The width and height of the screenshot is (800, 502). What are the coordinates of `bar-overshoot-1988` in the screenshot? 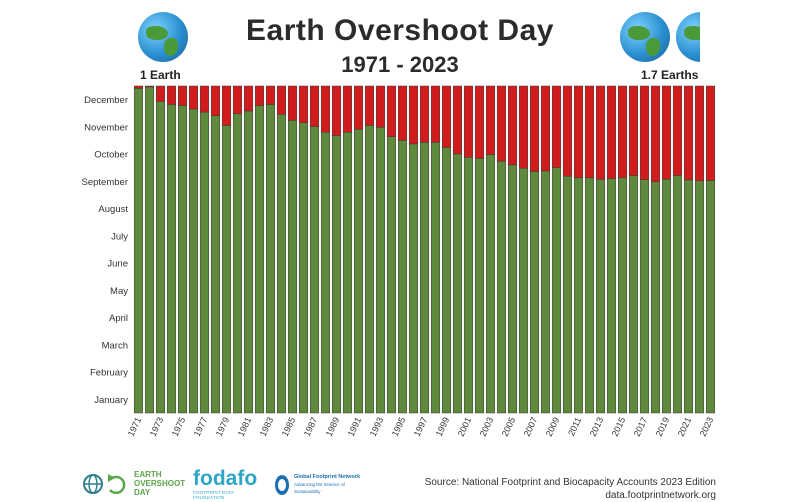 It's located at (325, 109).